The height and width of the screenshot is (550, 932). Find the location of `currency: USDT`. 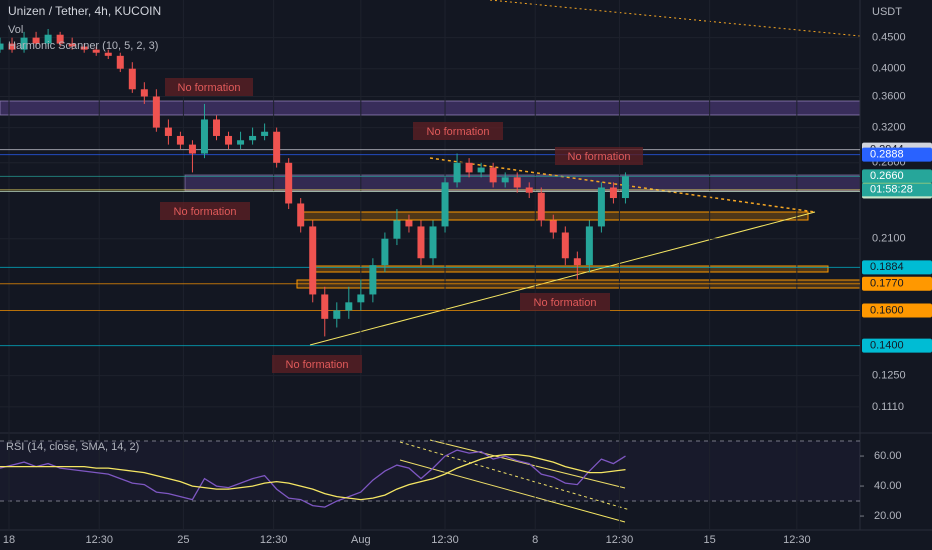

currency: USDT is located at coordinates (887, 12).